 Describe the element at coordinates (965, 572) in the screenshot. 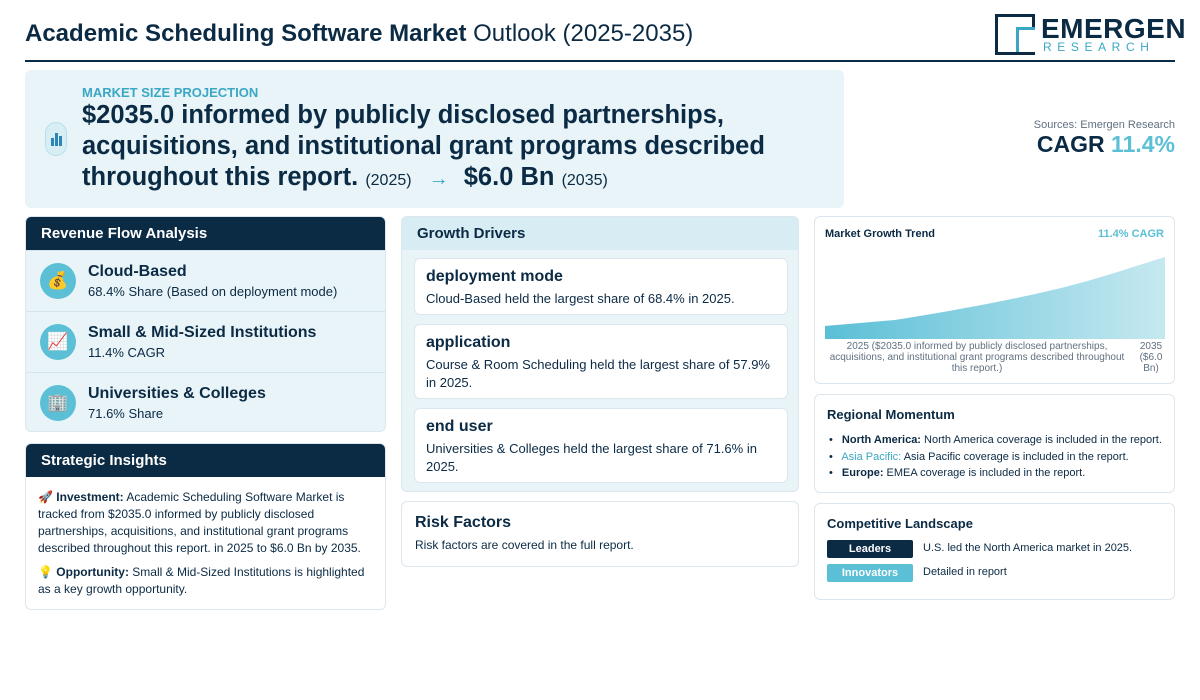

I see `innovators-text: Detailed in report` at that location.